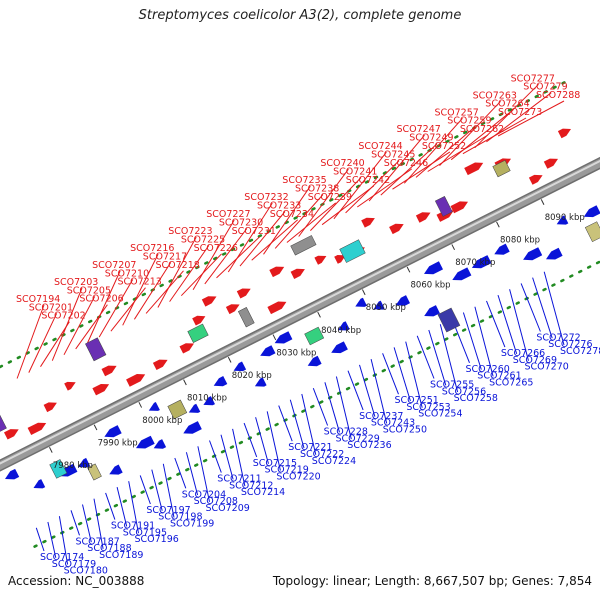 This screenshot has height=600, width=600. I want to click on reverse-gene-label: SCO7250, so click(405, 429).